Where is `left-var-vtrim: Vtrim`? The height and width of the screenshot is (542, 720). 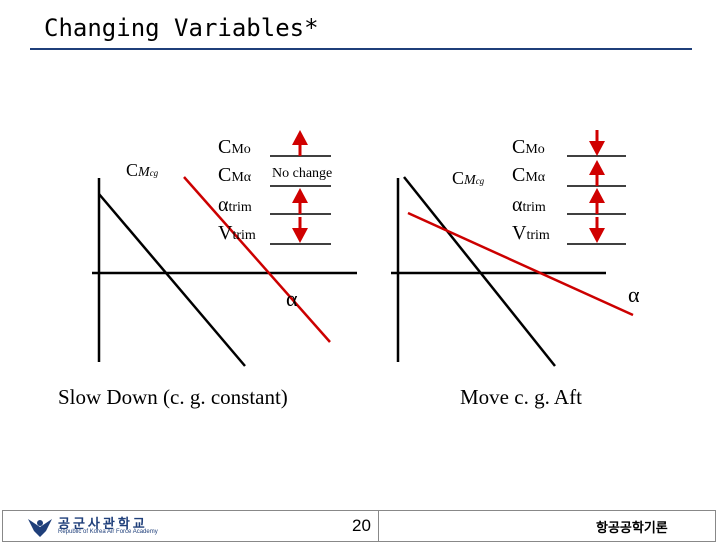
left-var-vtrim: Vtrim is located at coordinates (237, 233).